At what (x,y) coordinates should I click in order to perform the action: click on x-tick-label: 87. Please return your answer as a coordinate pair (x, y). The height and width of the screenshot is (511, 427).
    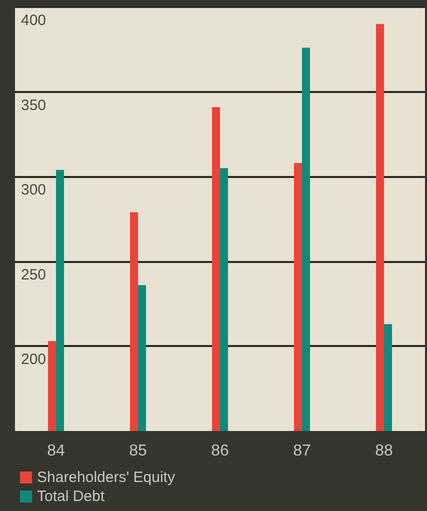
    Looking at the image, I should click on (302, 451).